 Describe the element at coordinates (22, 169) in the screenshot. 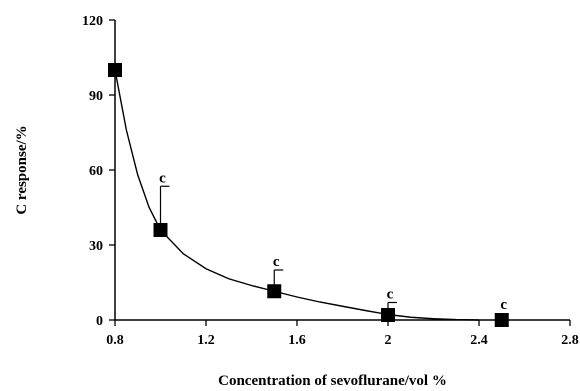

I see `y-axis-title: C response/%` at that location.